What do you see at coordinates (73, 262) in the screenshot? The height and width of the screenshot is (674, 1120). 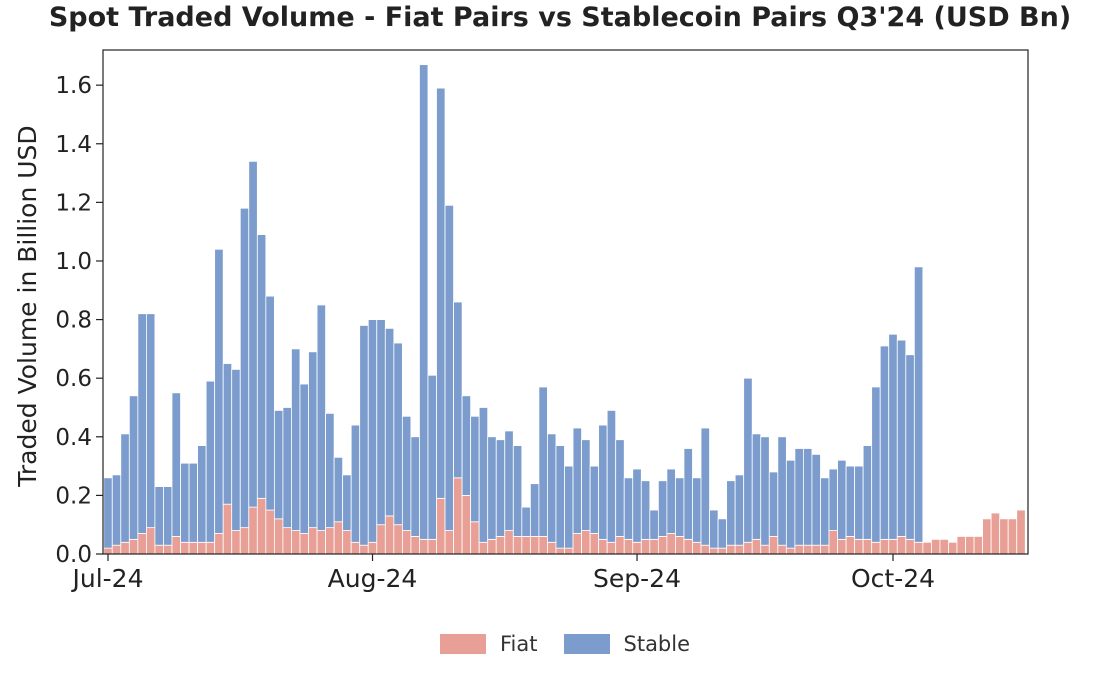 I see `y-tick-label: 1.0` at bounding box center [73, 262].